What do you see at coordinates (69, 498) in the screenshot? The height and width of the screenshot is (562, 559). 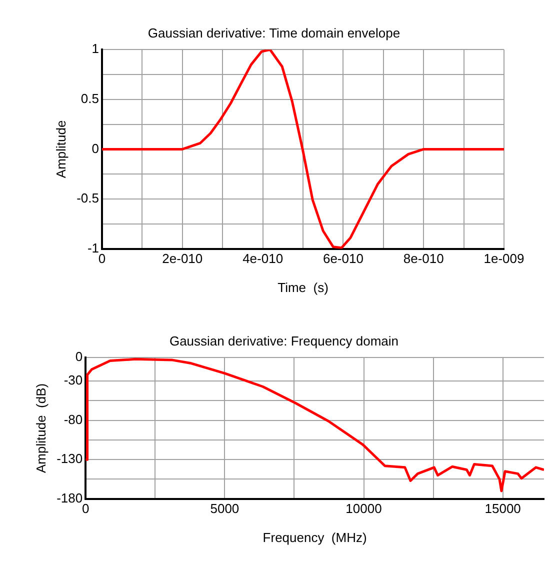 I see `y-tick-label: -180` at bounding box center [69, 498].